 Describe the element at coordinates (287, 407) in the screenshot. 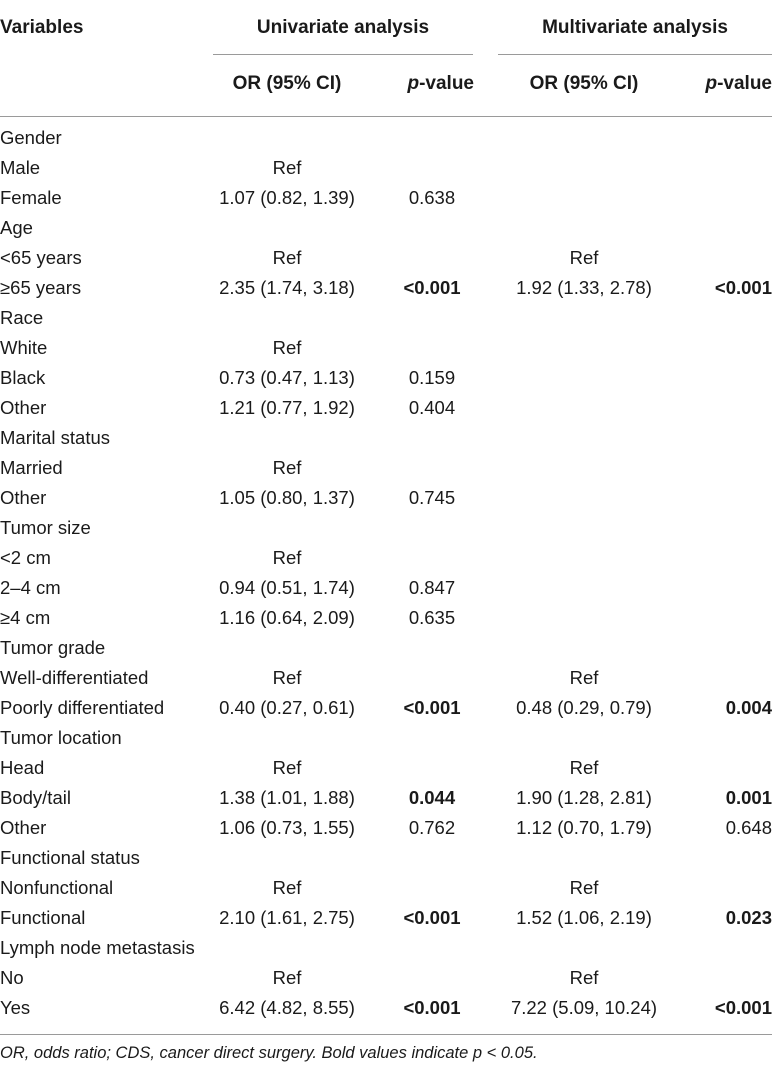

I see `univariate-or-cell: 1.21 (0.77, 1.92)` at that location.